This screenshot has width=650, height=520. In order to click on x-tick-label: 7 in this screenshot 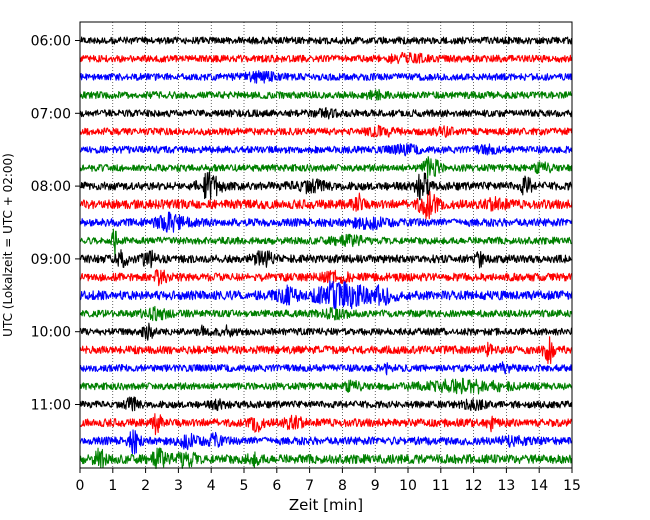, I will do `click(309, 486)`.